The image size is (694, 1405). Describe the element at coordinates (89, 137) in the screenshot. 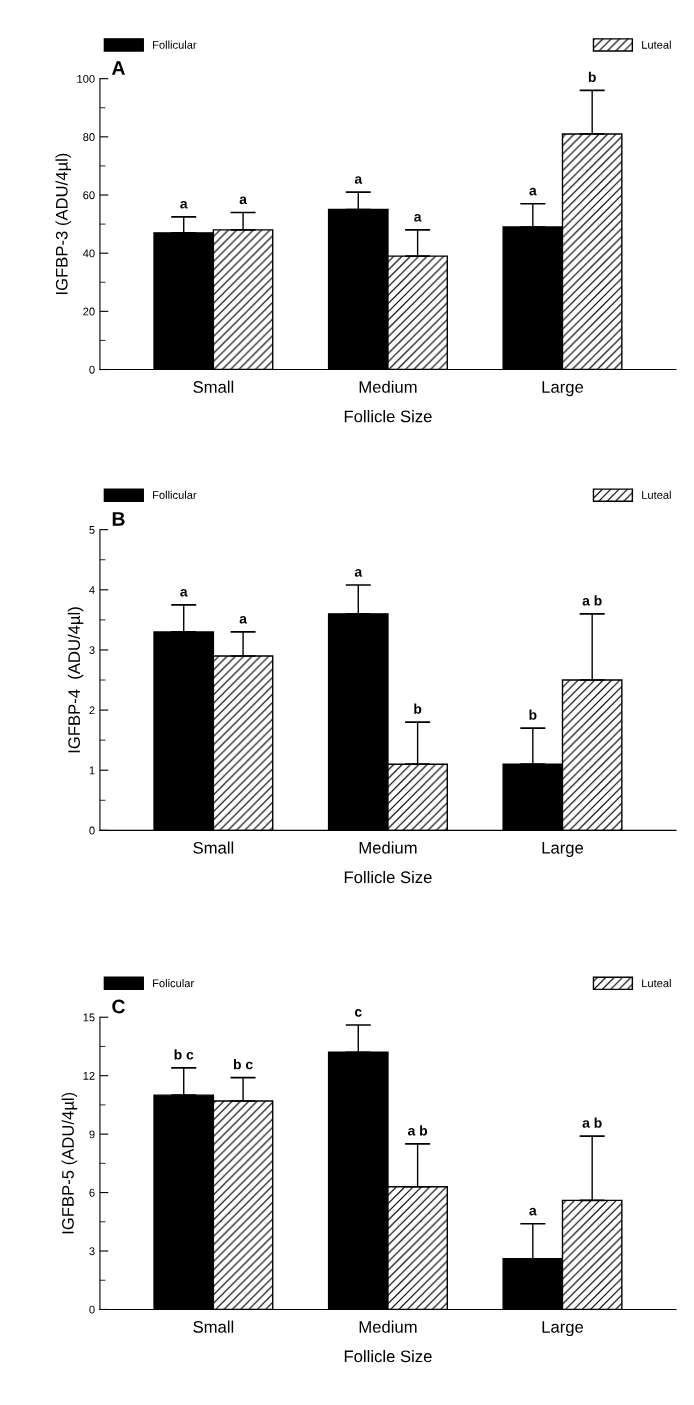

I see `y-tick-label: 80` at that location.